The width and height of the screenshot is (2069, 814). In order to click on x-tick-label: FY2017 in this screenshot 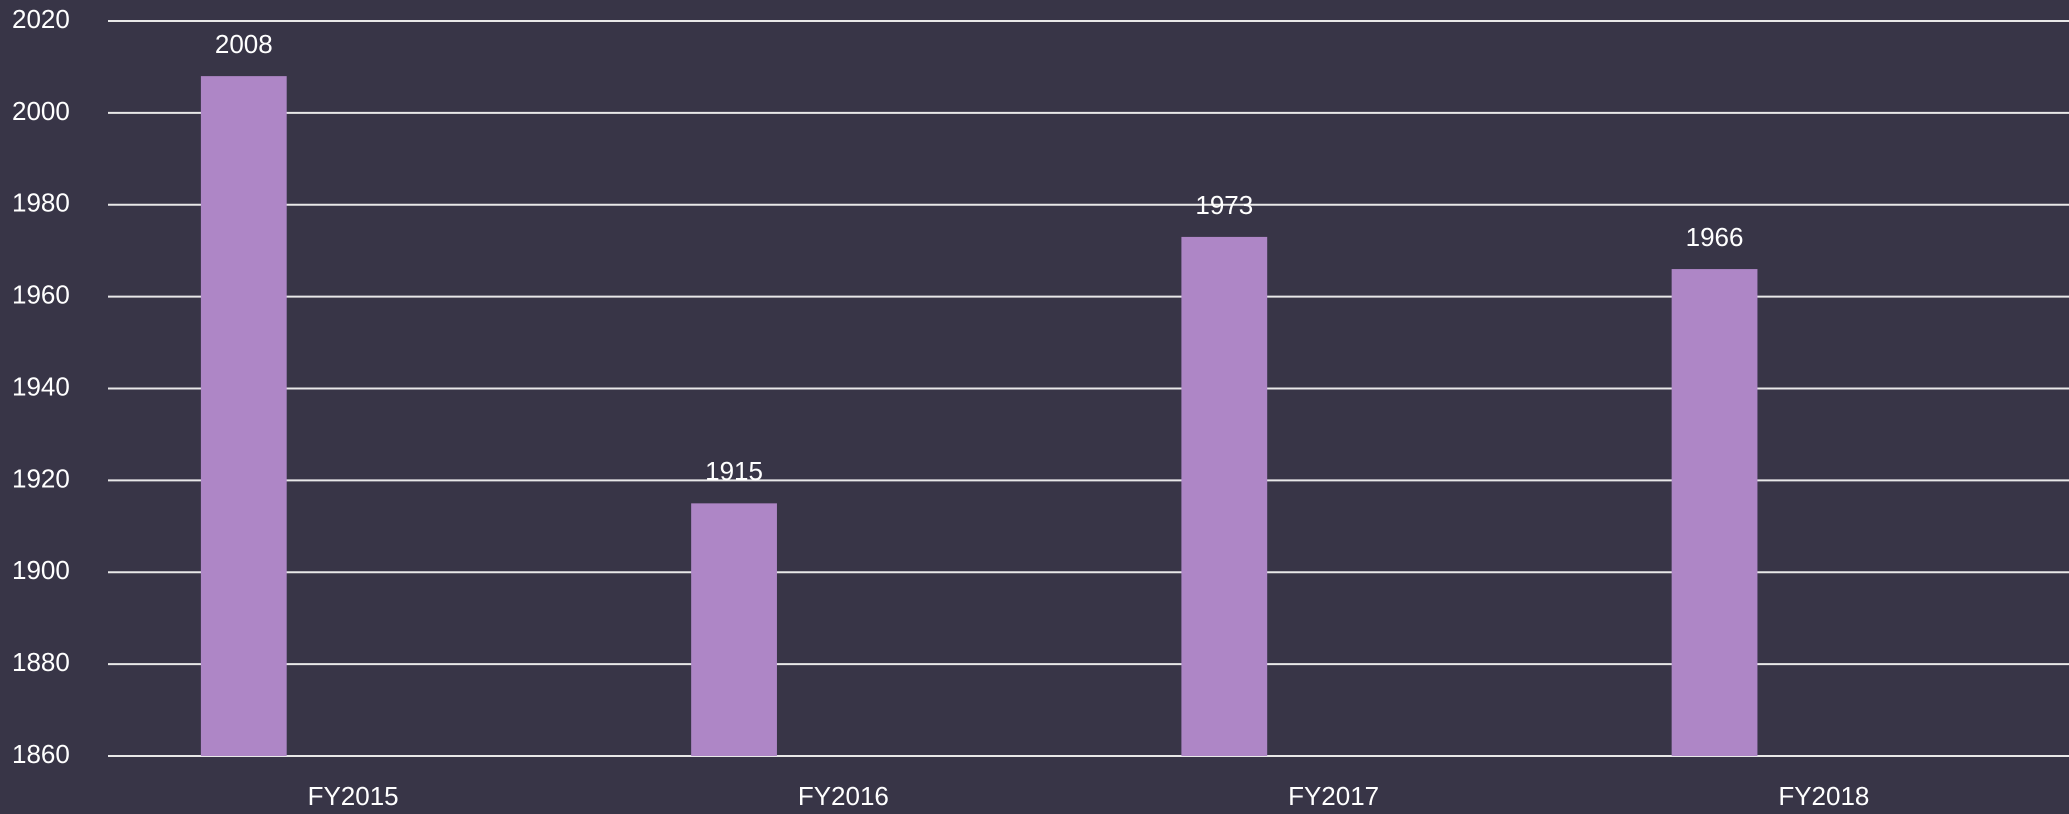, I will do `click(1333, 796)`.